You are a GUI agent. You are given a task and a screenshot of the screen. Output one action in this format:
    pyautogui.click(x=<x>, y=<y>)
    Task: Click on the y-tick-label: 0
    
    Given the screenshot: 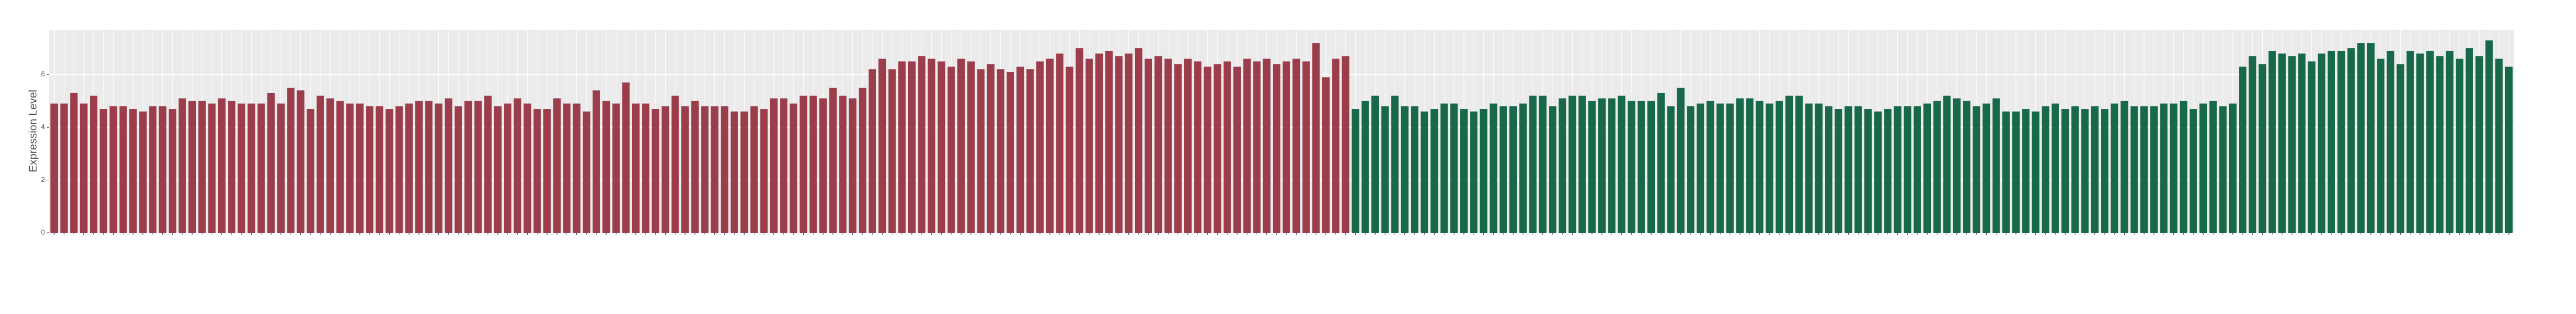 What is the action you would take?
    pyautogui.click(x=43, y=232)
    